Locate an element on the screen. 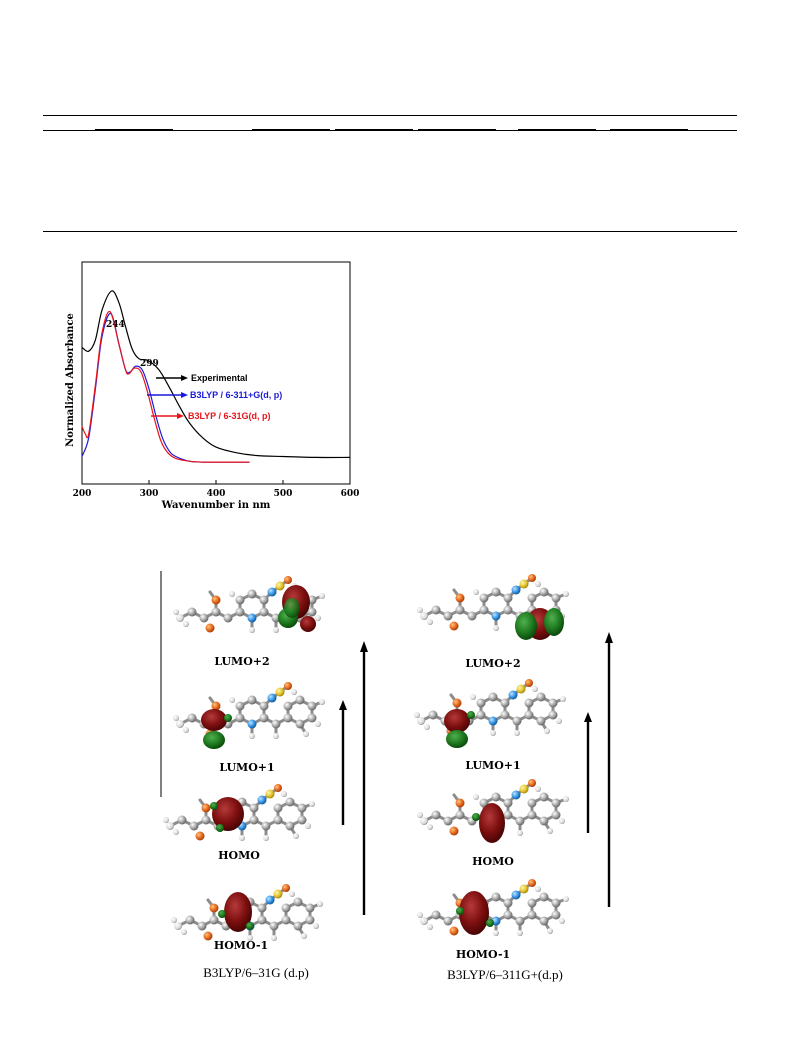  left-label-homo: HOMO is located at coordinates (239, 855).